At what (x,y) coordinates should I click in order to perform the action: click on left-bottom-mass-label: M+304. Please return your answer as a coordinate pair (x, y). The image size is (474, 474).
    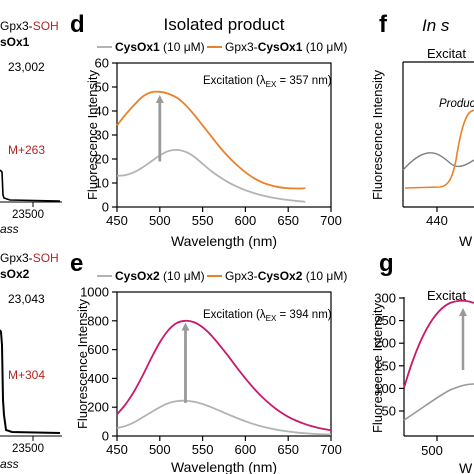
    Looking at the image, I should click on (26, 375).